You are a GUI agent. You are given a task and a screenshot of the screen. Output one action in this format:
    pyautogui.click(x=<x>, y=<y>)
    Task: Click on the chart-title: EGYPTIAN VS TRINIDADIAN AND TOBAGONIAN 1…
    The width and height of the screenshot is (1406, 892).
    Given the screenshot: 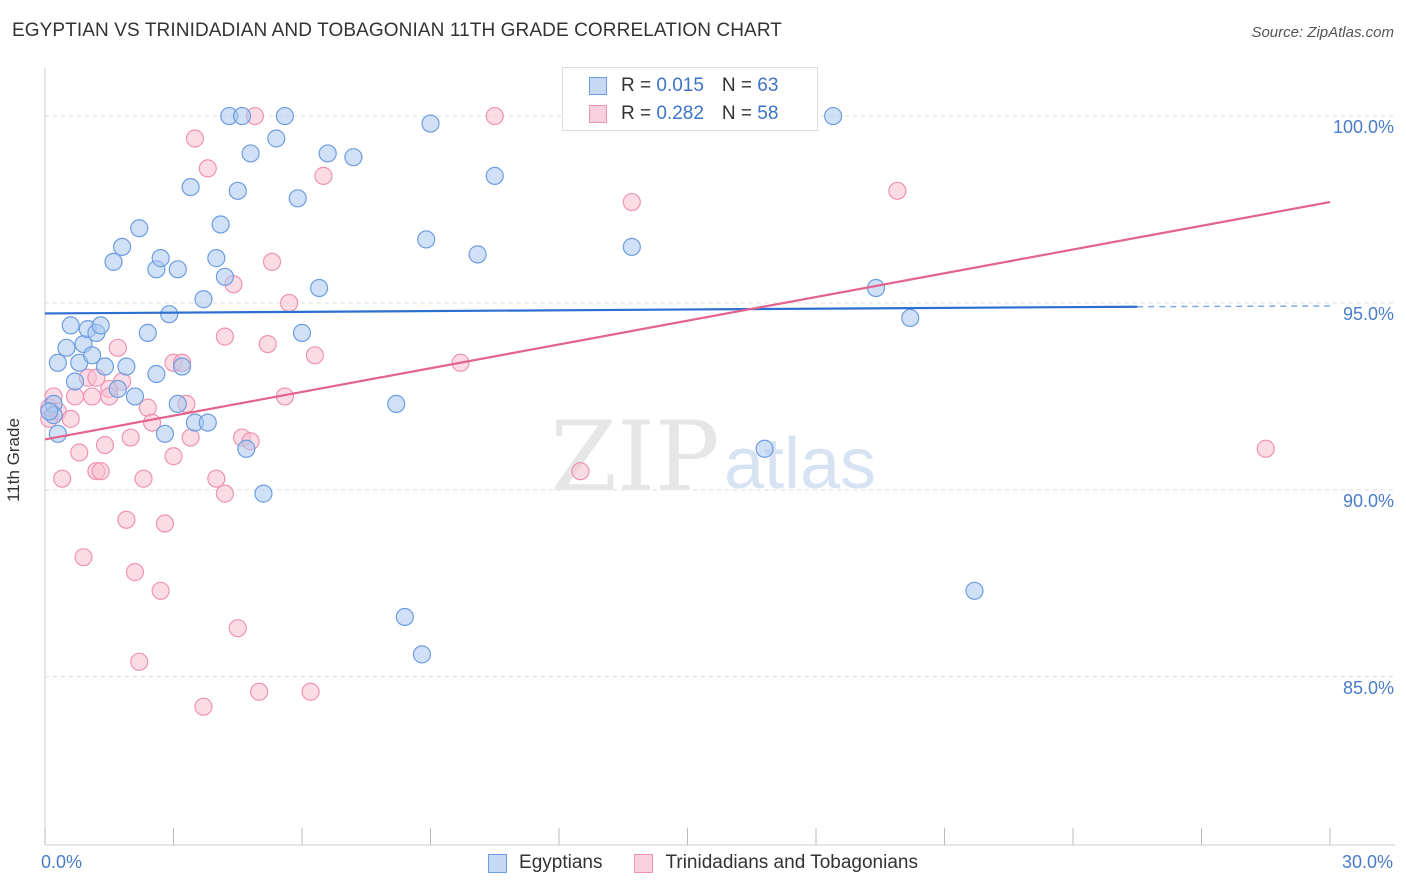 What is the action you would take?
    pyautogui.click(x=397, y=30)
    